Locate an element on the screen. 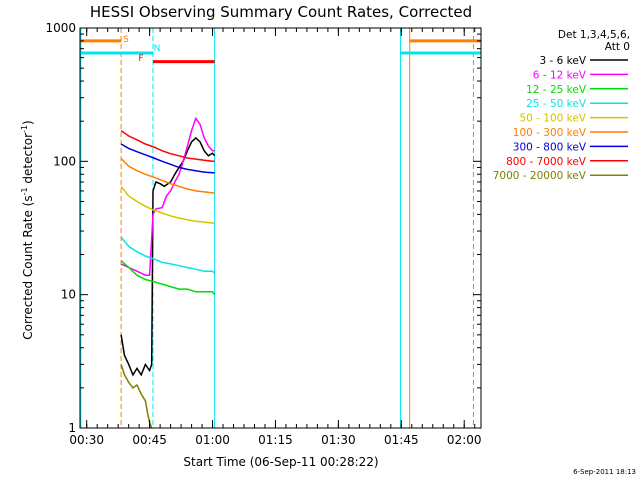  y-tick-label: 100 is located at coordinates (64, 161).